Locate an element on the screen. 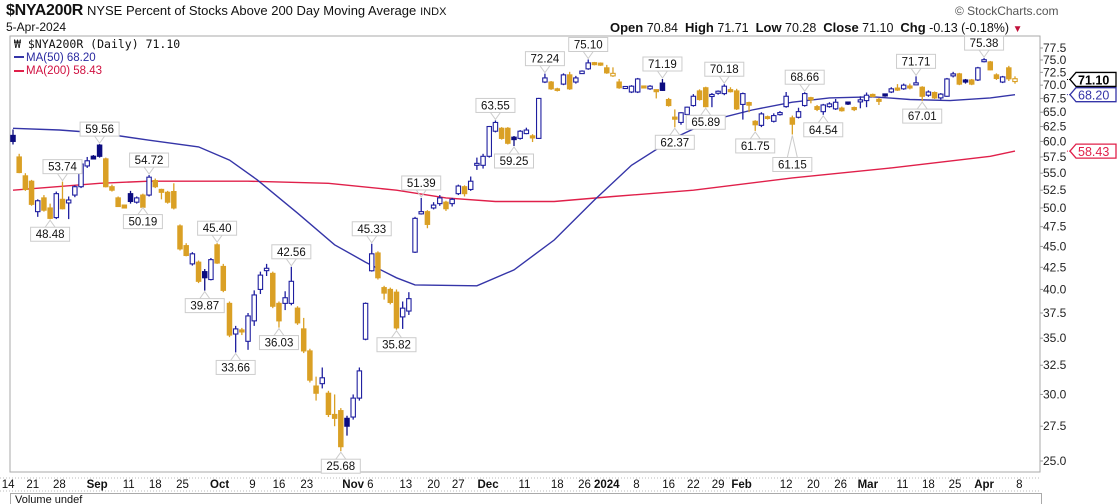 The image size is (1117, 504). annotation-label: 53.74 is located at coordinates (62, 168).